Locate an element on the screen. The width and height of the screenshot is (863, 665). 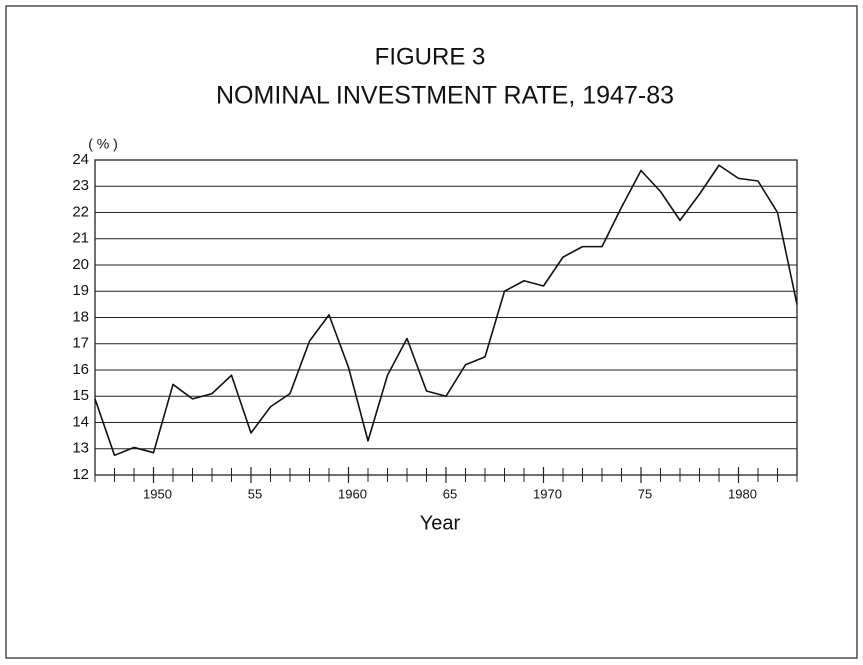
chart-subtitle: NOMINAL INVESTMENT RATE, 1947-83 is located at coordinates (445, 96).